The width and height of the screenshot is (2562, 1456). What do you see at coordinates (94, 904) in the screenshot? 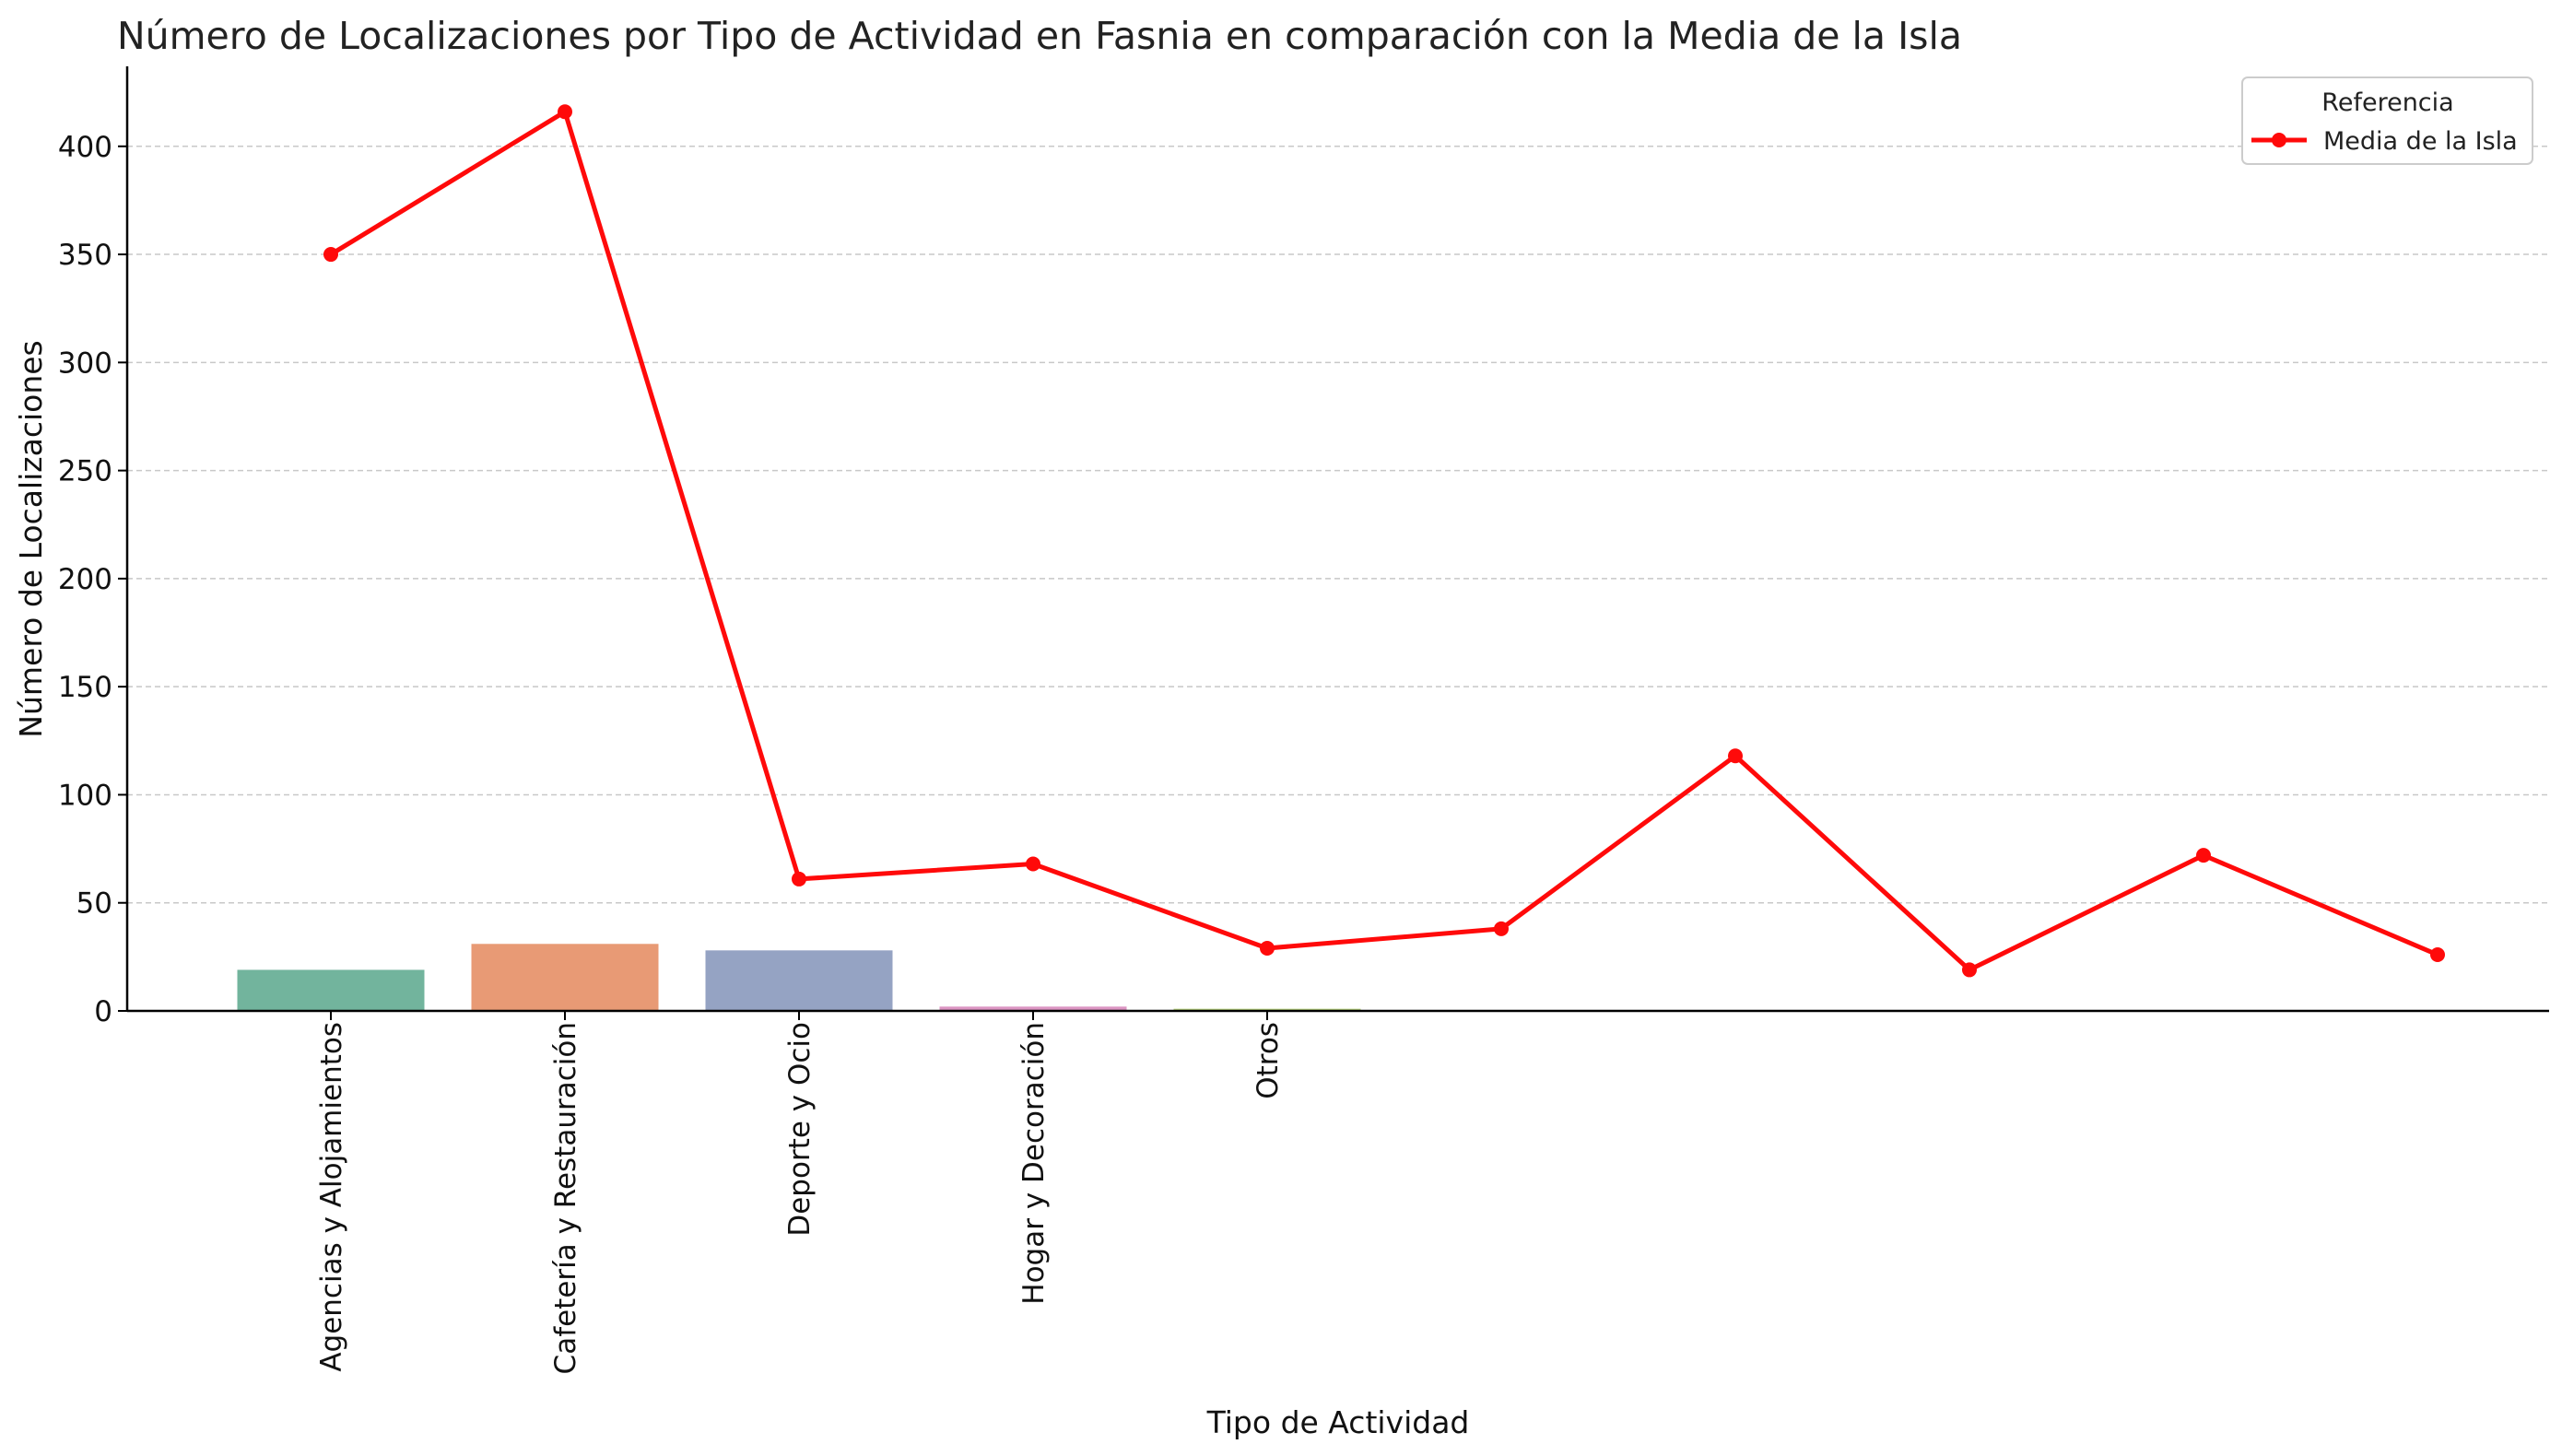
I see `y-tick-label: 50` at bounding box center [94, 904].